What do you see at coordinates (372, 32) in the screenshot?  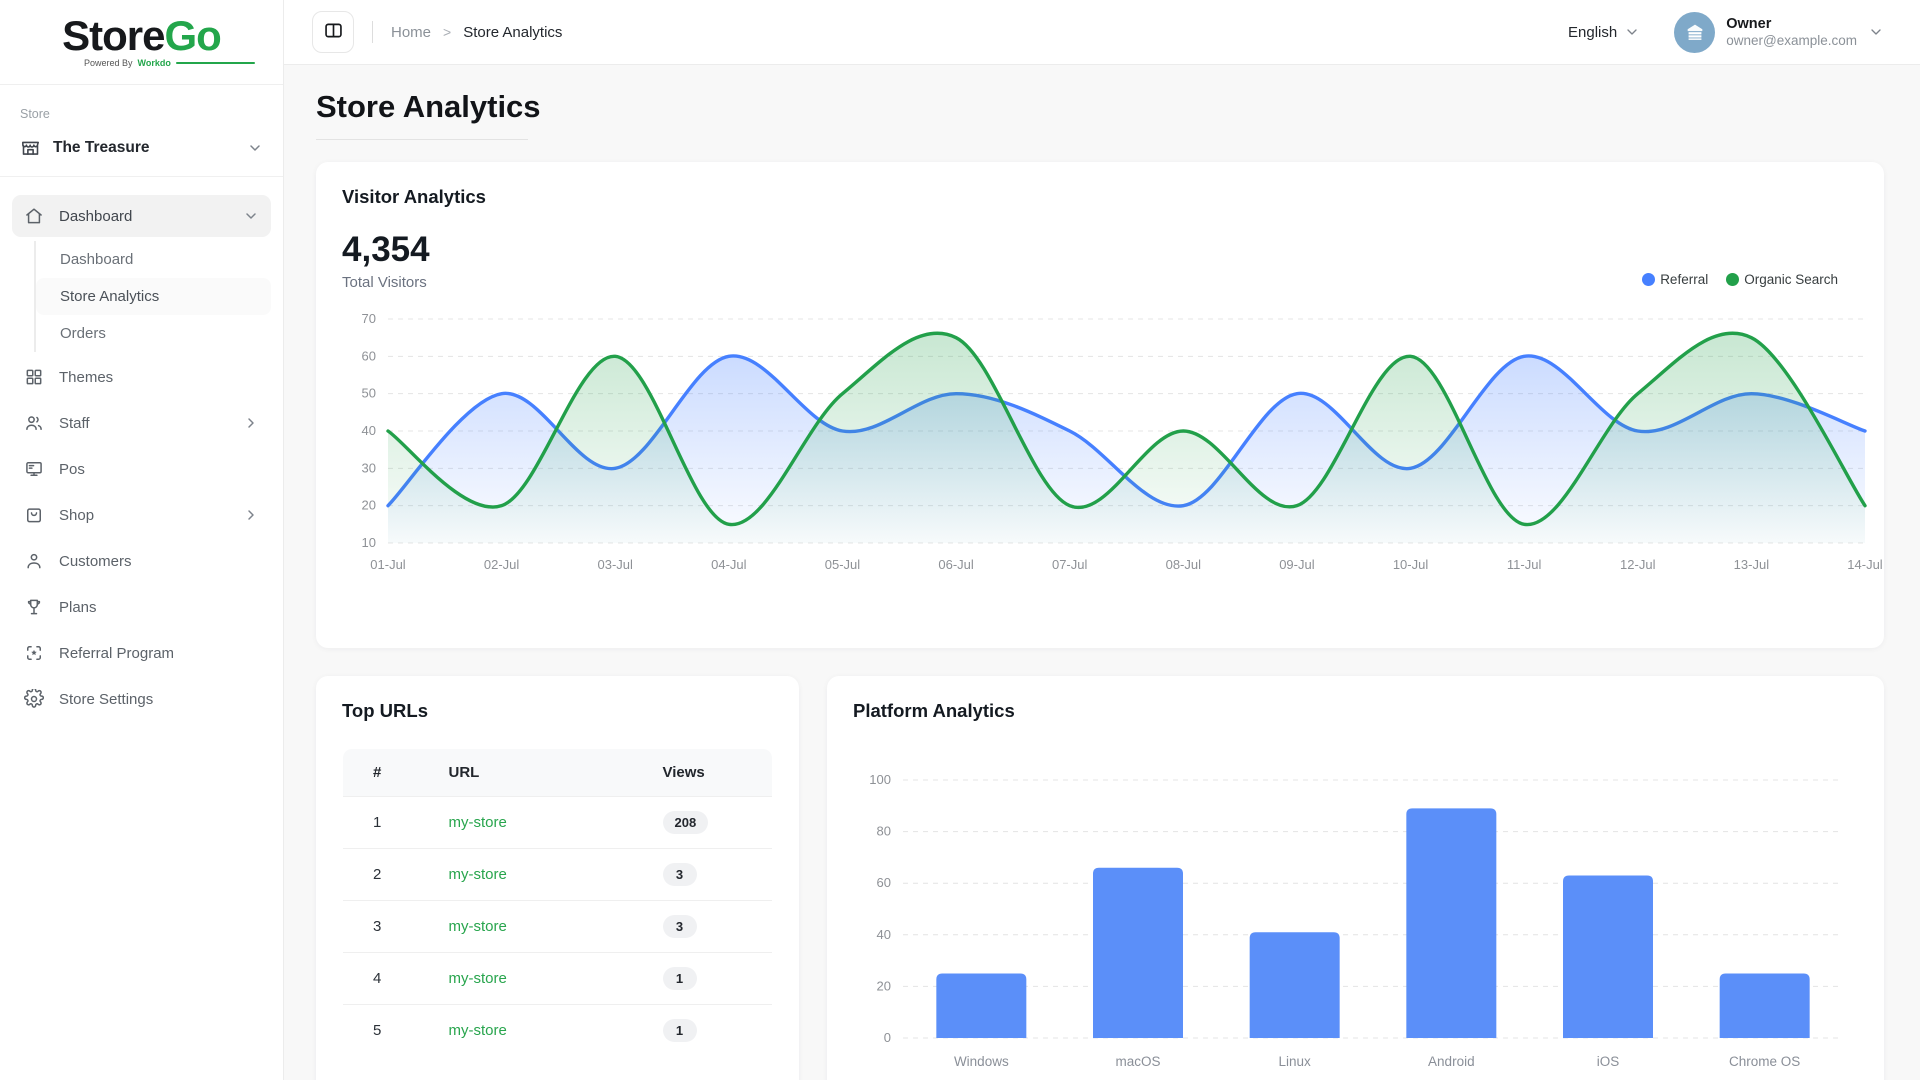 I see `topbar-divider` at bounding box center [372, 32].